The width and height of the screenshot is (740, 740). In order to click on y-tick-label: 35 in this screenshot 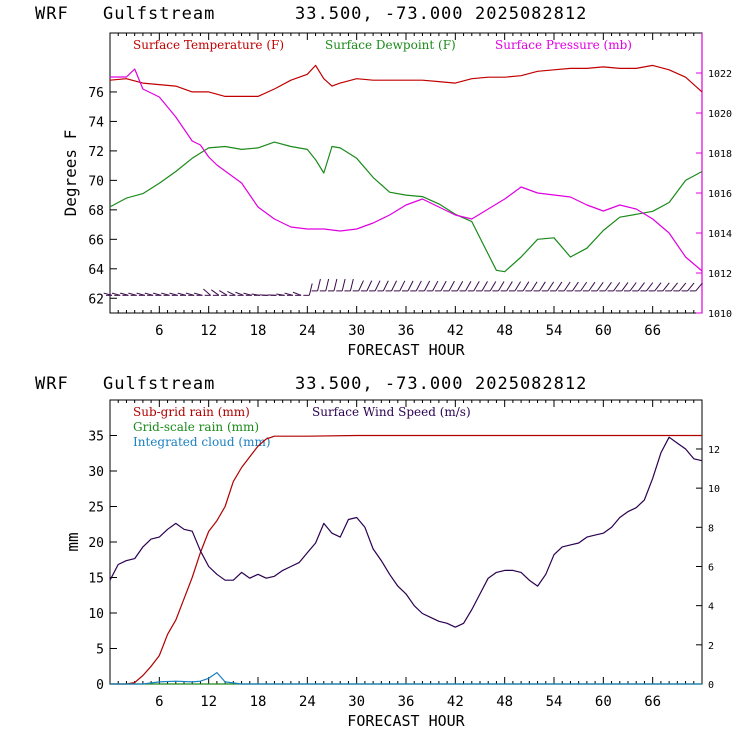, I will do `click(96, 437)`.